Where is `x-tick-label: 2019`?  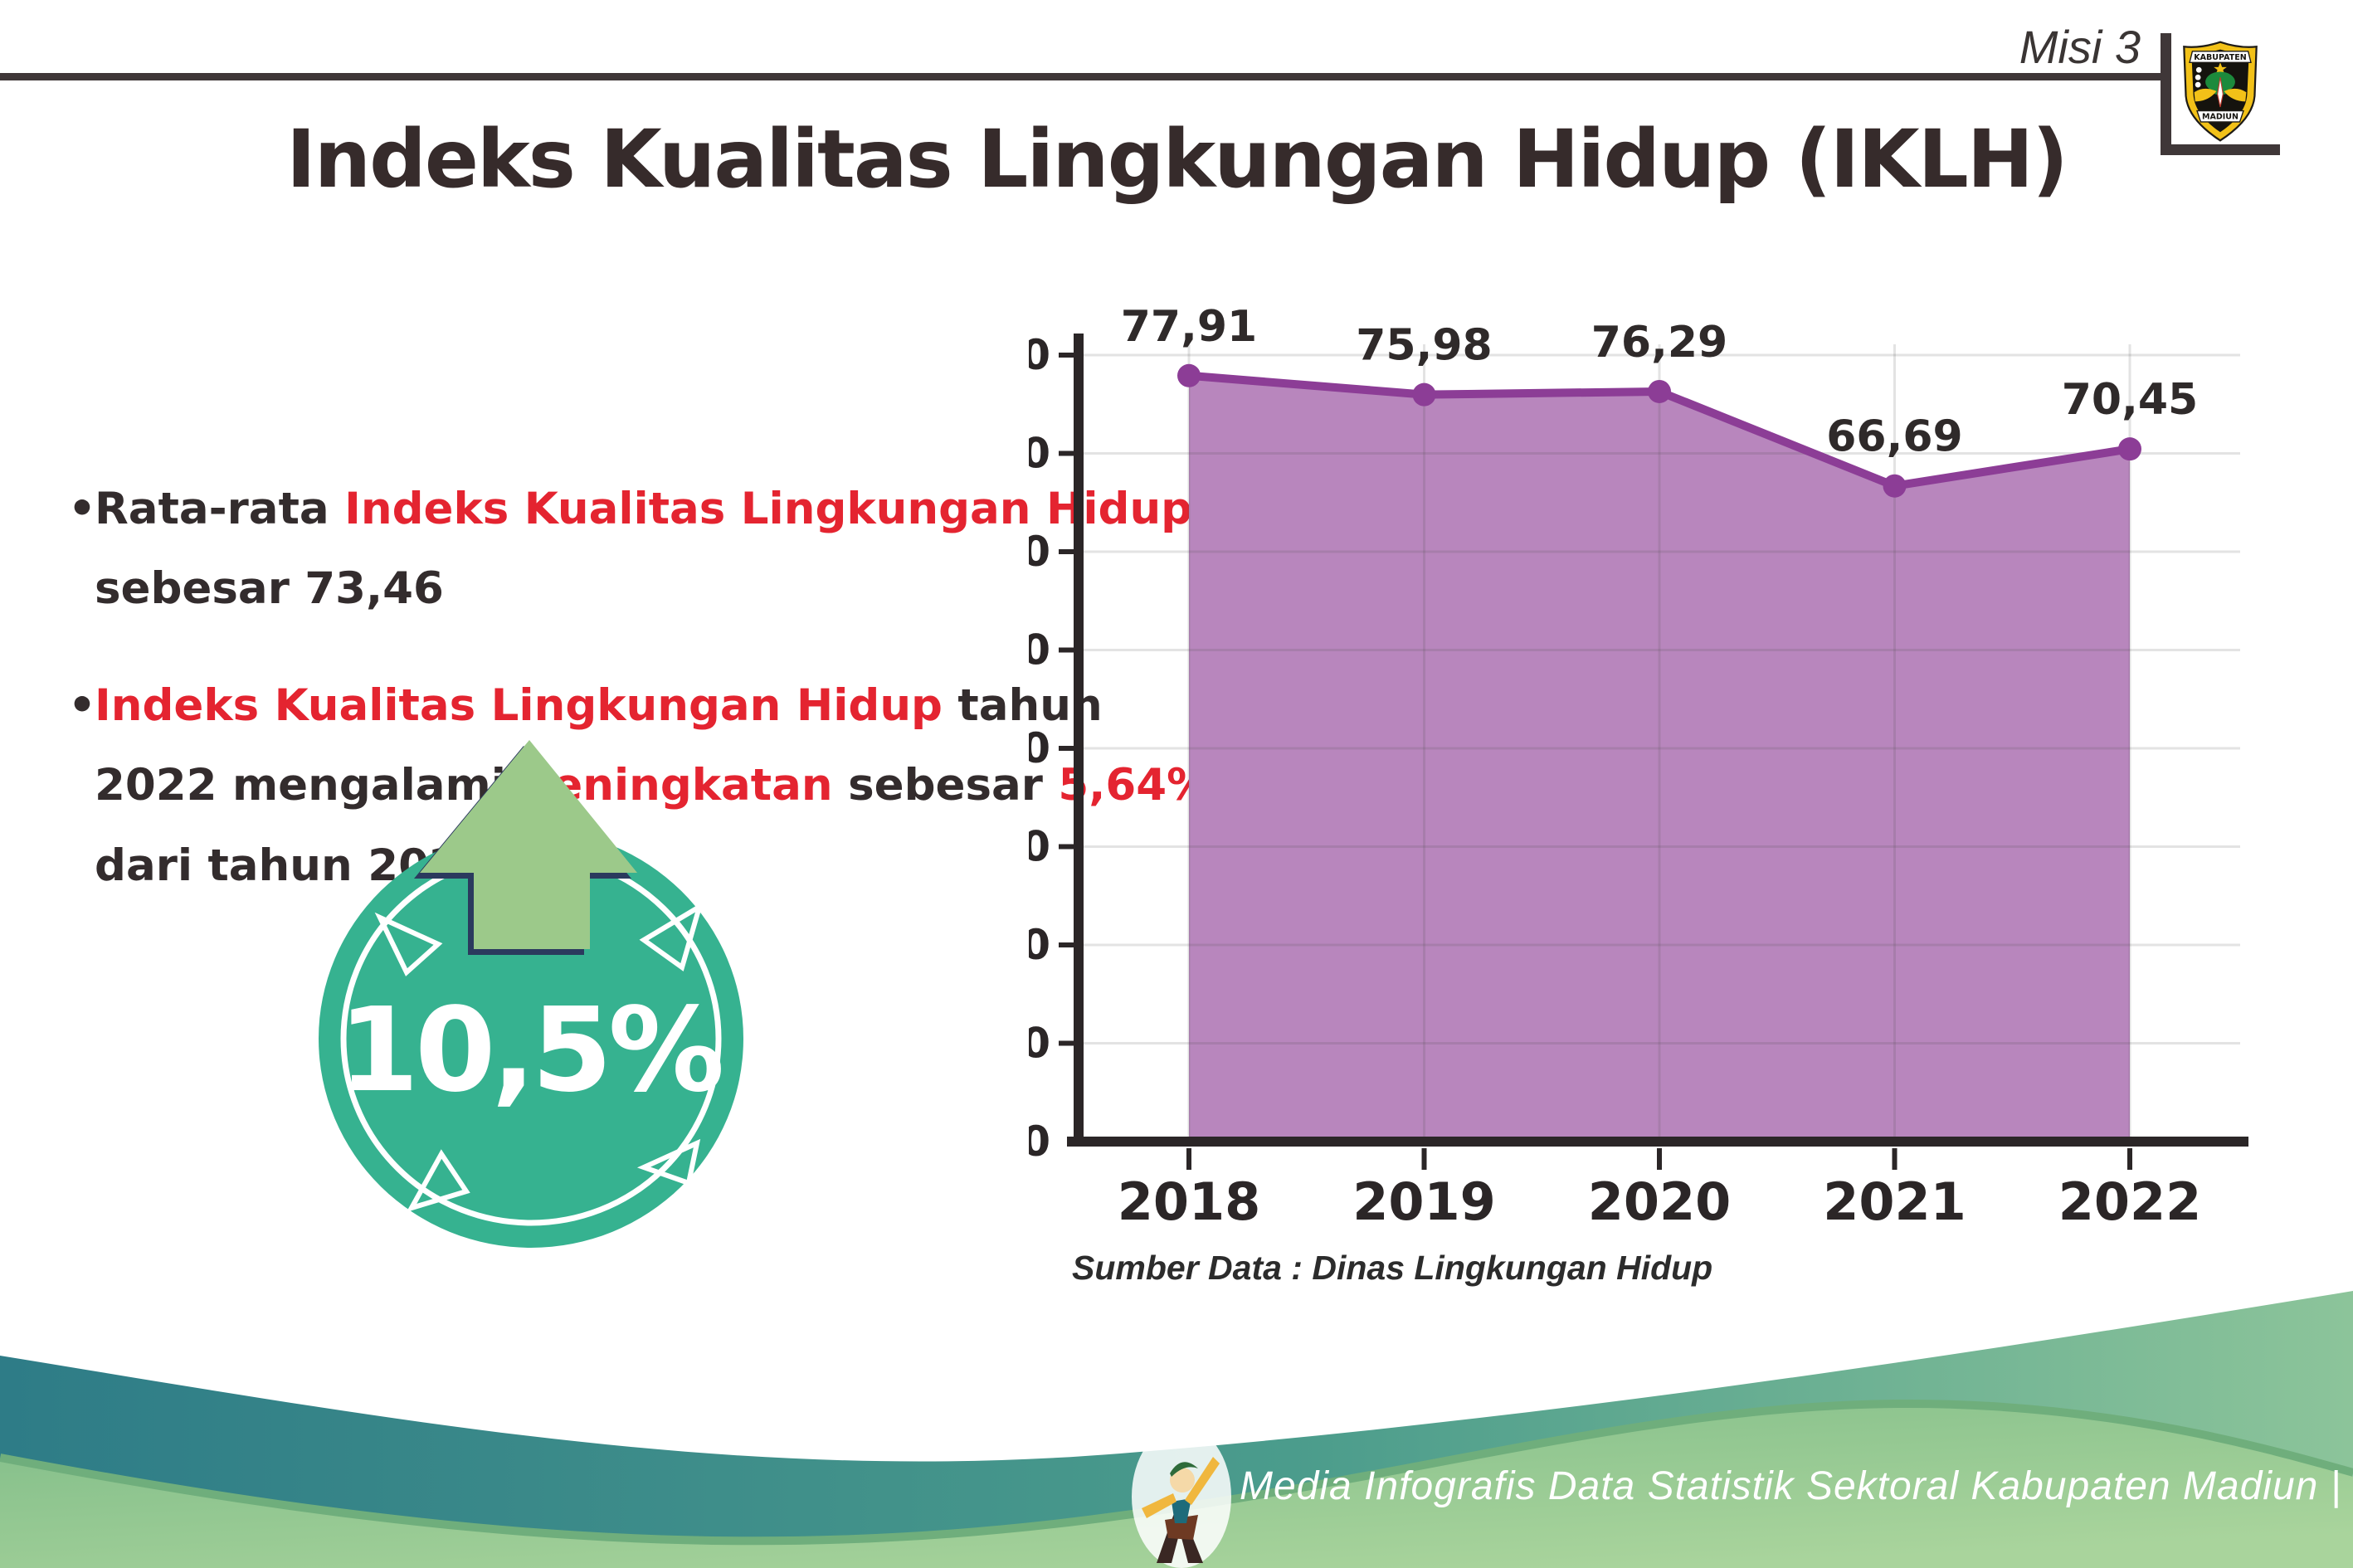
x-tick-label: 2019 is located at coordinates (1424, 1201).